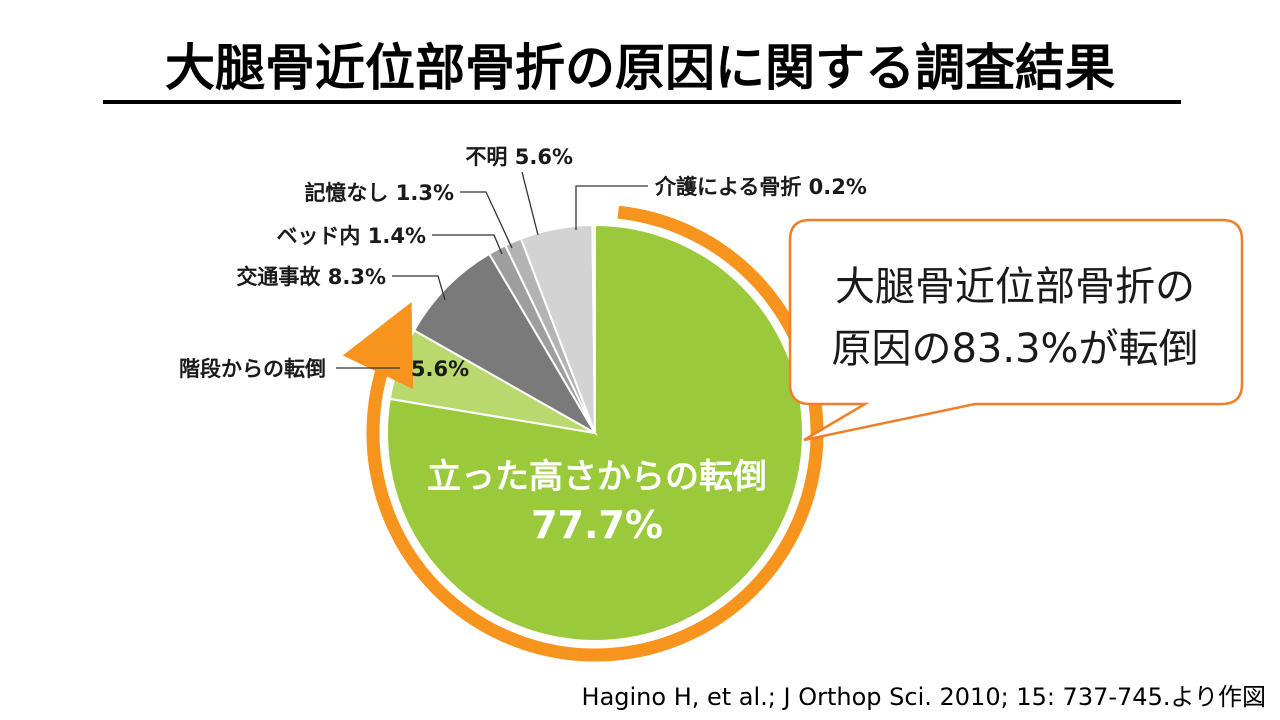  I want to click on callout-line-1: 大腿骨近位部骨折の, so click(1015, 287).